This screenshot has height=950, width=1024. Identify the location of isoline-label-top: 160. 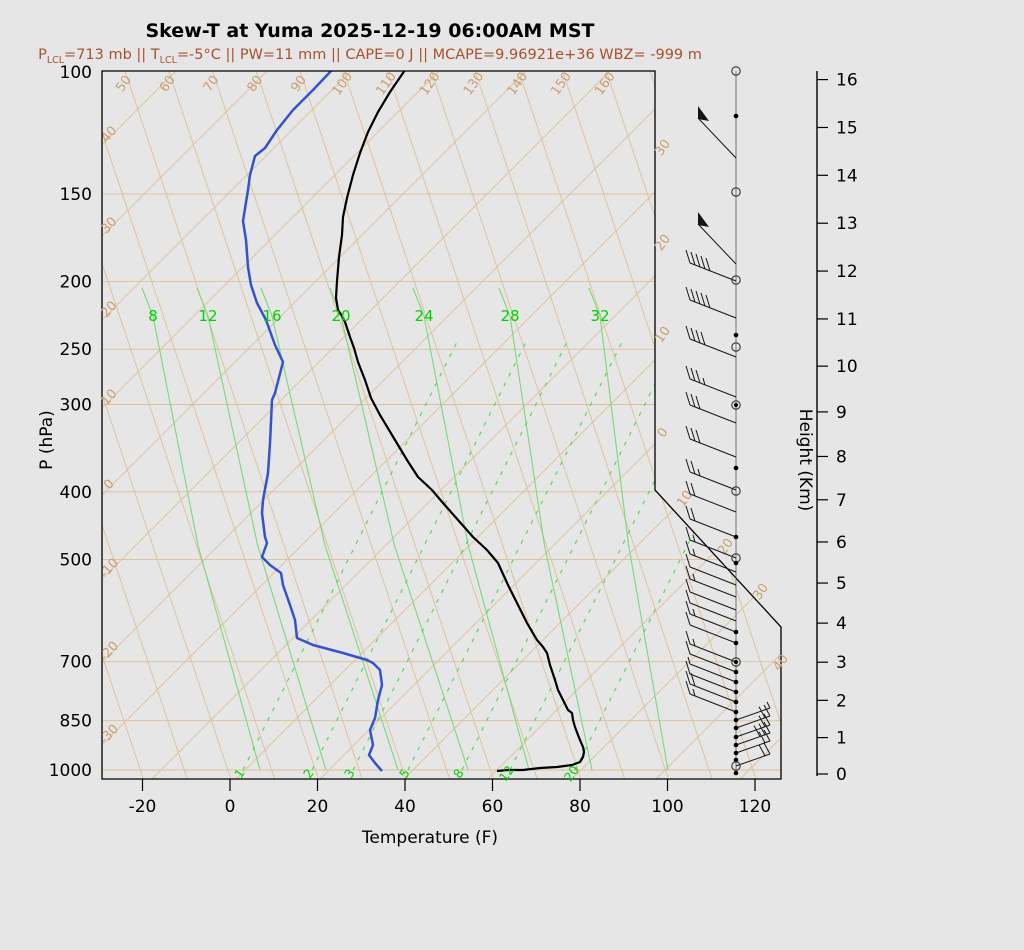
(605, 84).